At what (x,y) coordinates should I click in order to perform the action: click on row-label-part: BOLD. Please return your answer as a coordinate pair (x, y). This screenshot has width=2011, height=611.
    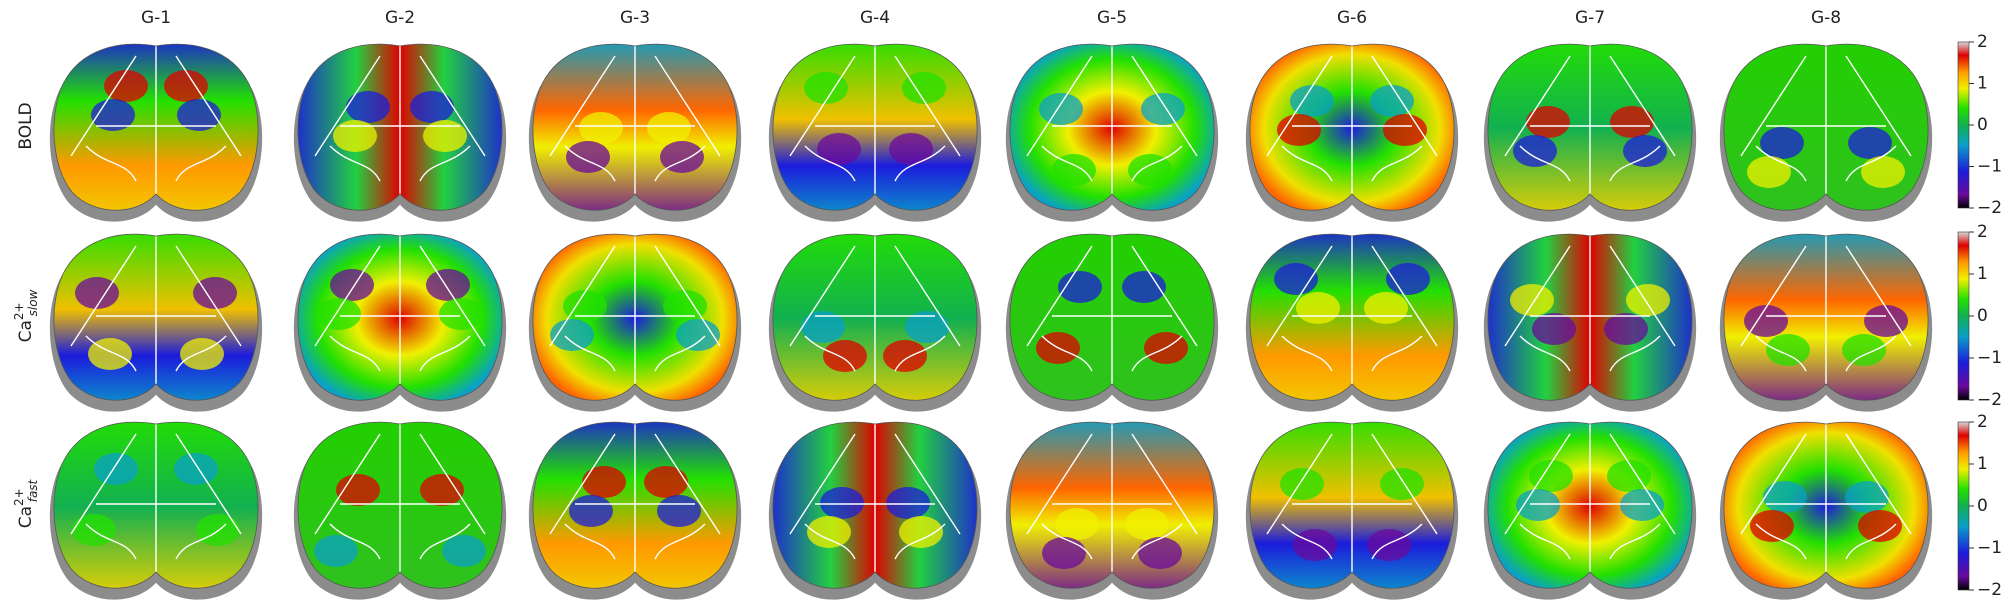
    Looking at the image, I should click on (26, 125).